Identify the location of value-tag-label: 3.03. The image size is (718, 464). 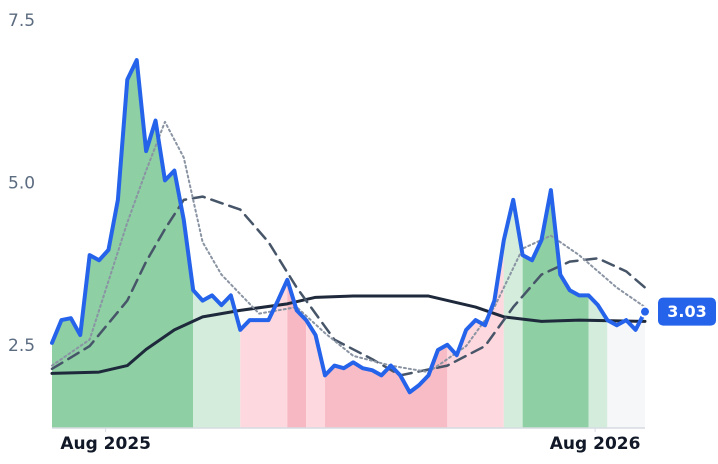
(686, 311).